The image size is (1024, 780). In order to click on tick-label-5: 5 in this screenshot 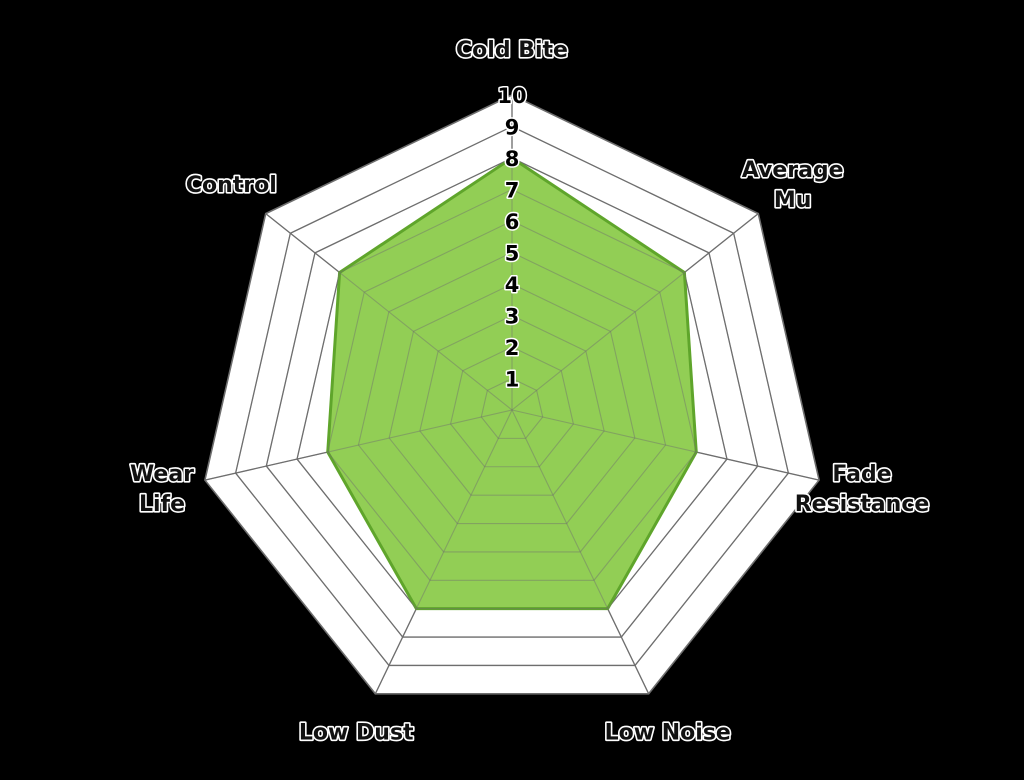, I will do `click(512, 254)`.